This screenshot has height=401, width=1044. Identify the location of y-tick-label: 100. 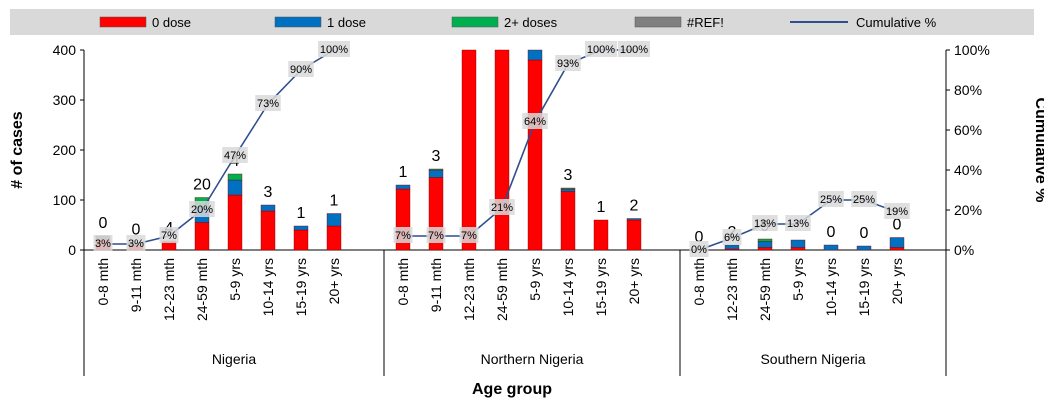
(65, 200).